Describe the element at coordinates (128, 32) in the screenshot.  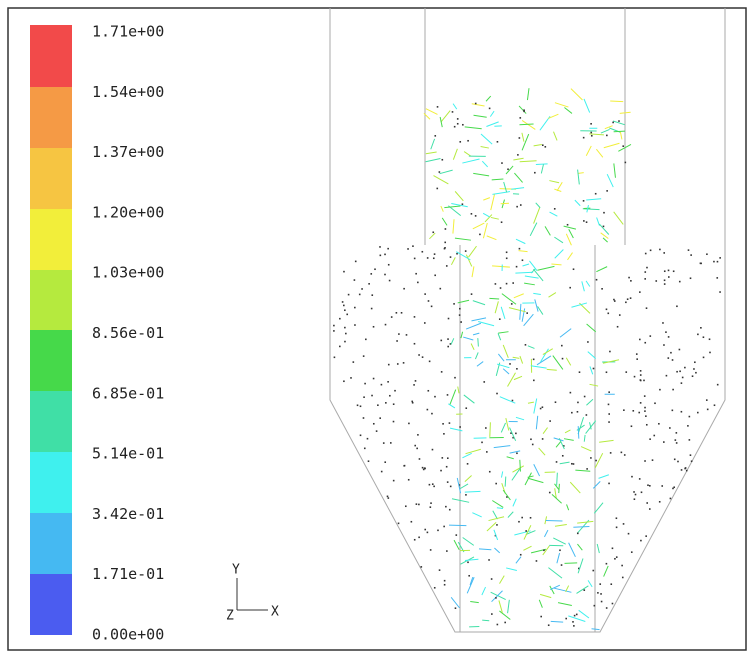
I see `colorbar-label: 1.71e+00` at that location.